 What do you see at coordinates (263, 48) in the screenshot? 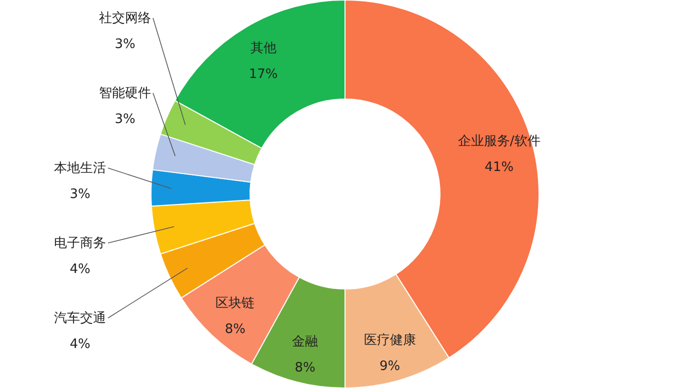
I see `slice-label: 其他` at bounding box center [263, 48].